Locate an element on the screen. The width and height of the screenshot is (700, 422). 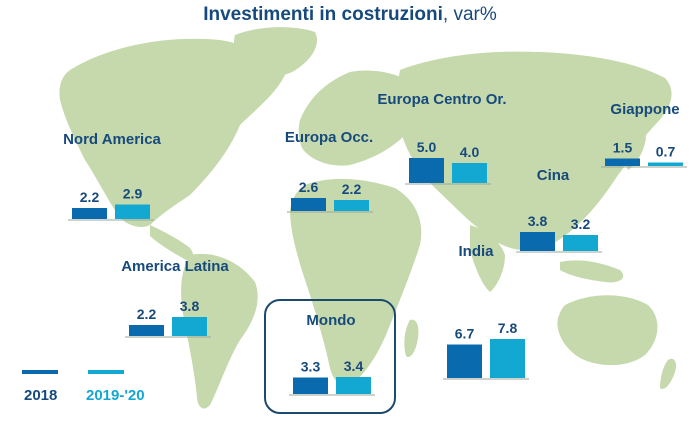
mondo-bar-2018 is located at coordinates (310, 385).